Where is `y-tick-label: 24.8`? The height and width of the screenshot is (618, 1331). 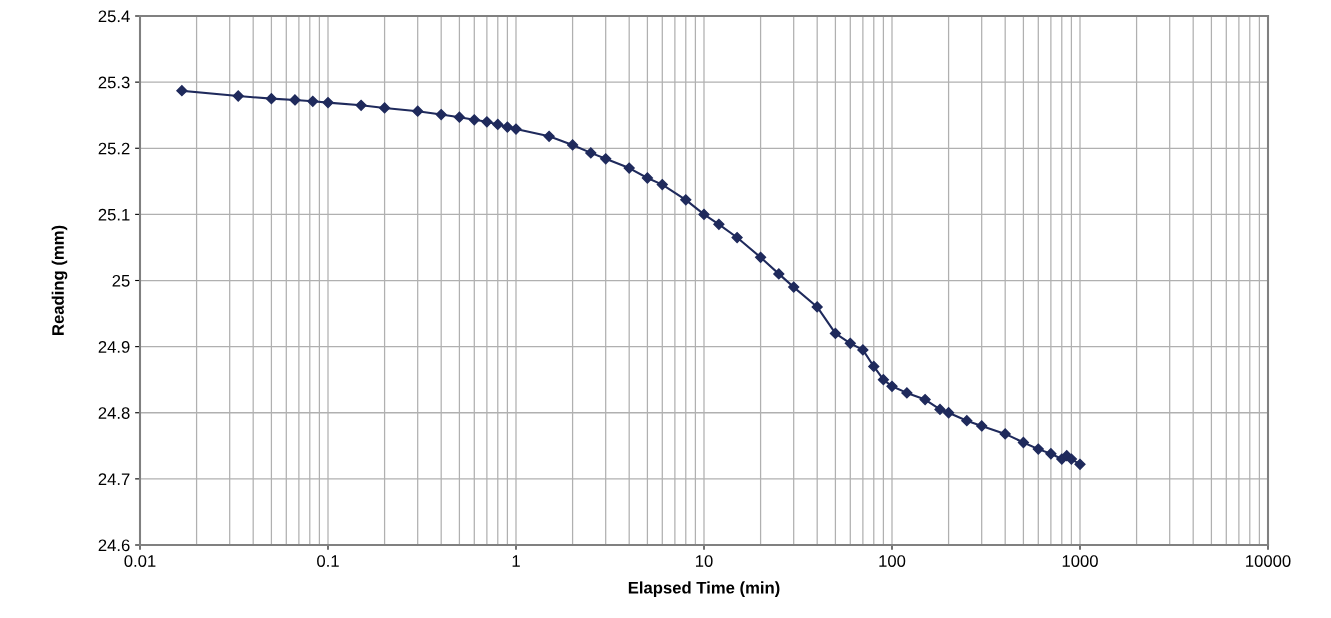 y-tick-label: 24.8 is located at coordinates (114, 413).